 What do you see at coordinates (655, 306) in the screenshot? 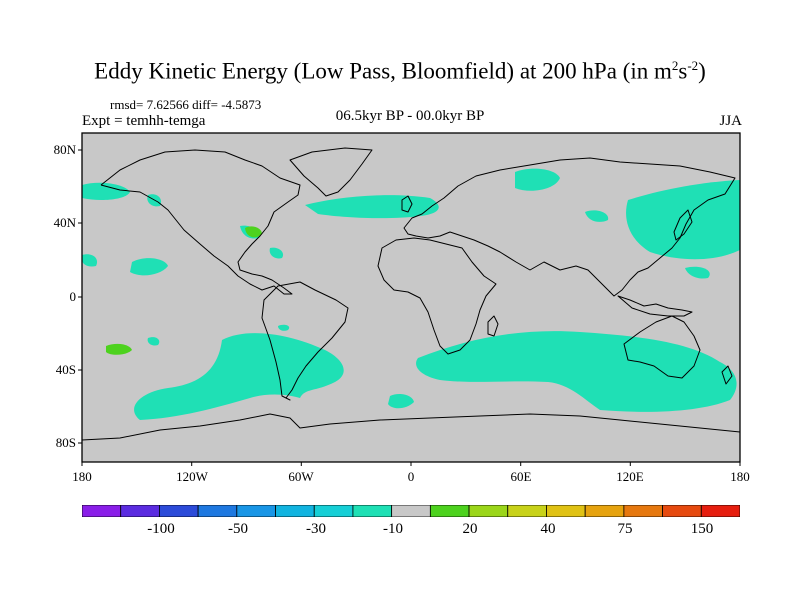
I see `indonesia-coastline` at bounding box center [655, 306].